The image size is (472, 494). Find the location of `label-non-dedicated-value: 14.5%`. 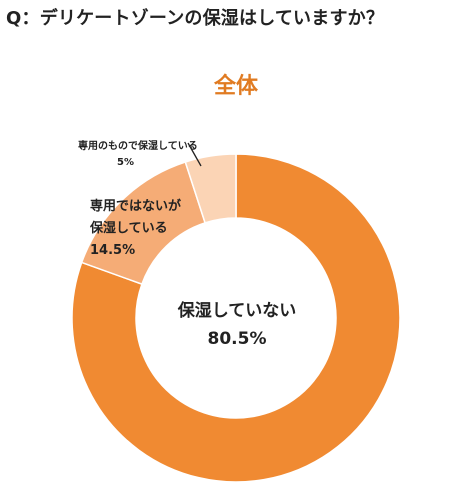

label-non-dedicated-value: 14.5% is located at coordinates (113, 250).